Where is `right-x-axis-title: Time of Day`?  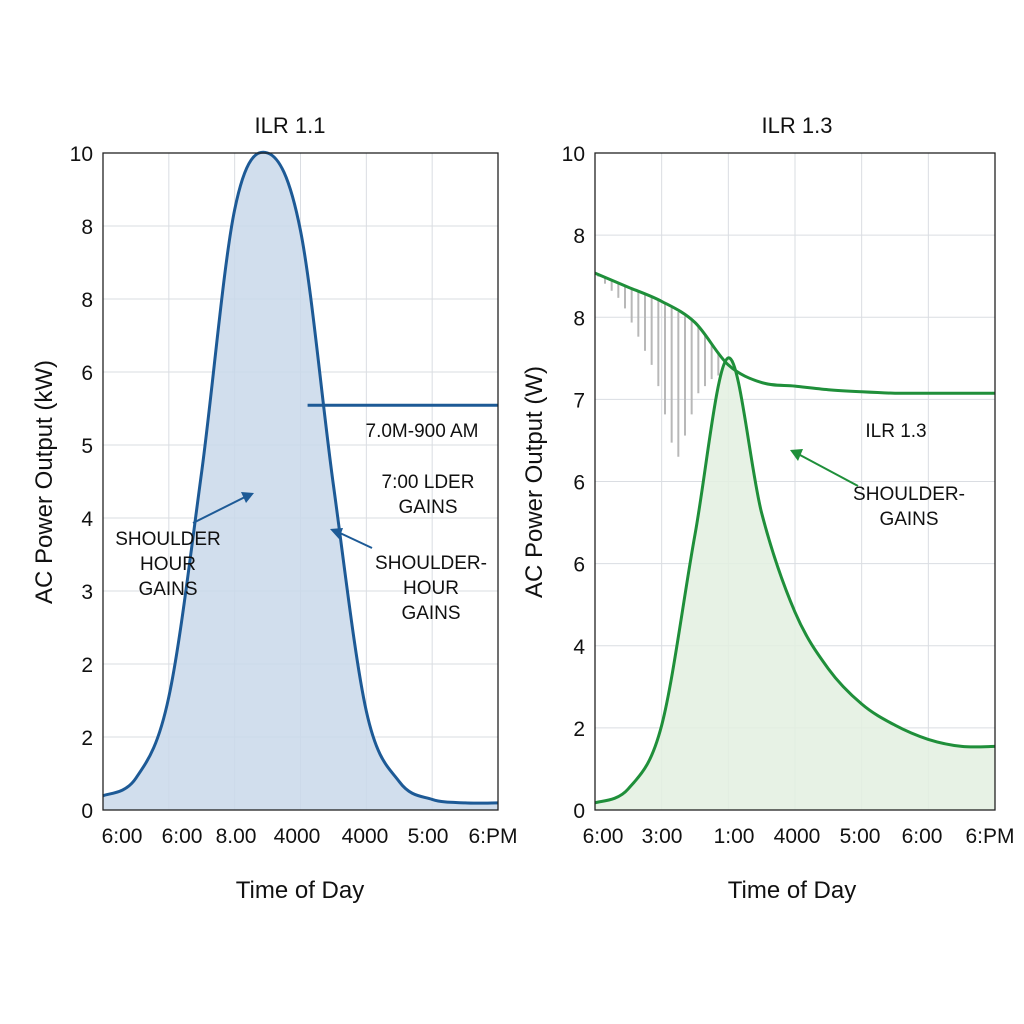 right-x-axis-title: Time of Day is located at coordinates (792, 890).